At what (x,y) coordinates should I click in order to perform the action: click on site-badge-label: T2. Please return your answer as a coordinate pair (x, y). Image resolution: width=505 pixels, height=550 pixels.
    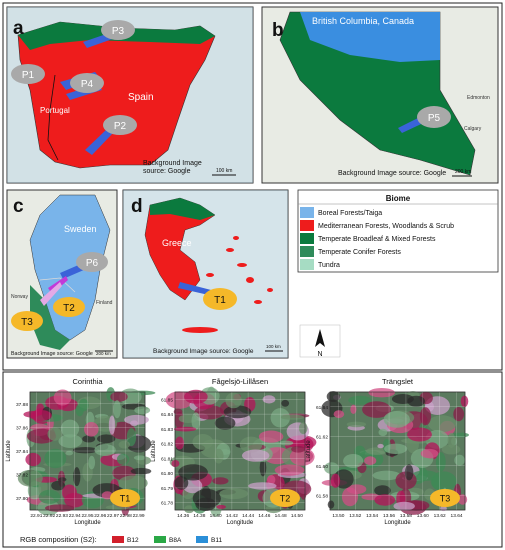
    Looking at the image, I should click on (285, 499).